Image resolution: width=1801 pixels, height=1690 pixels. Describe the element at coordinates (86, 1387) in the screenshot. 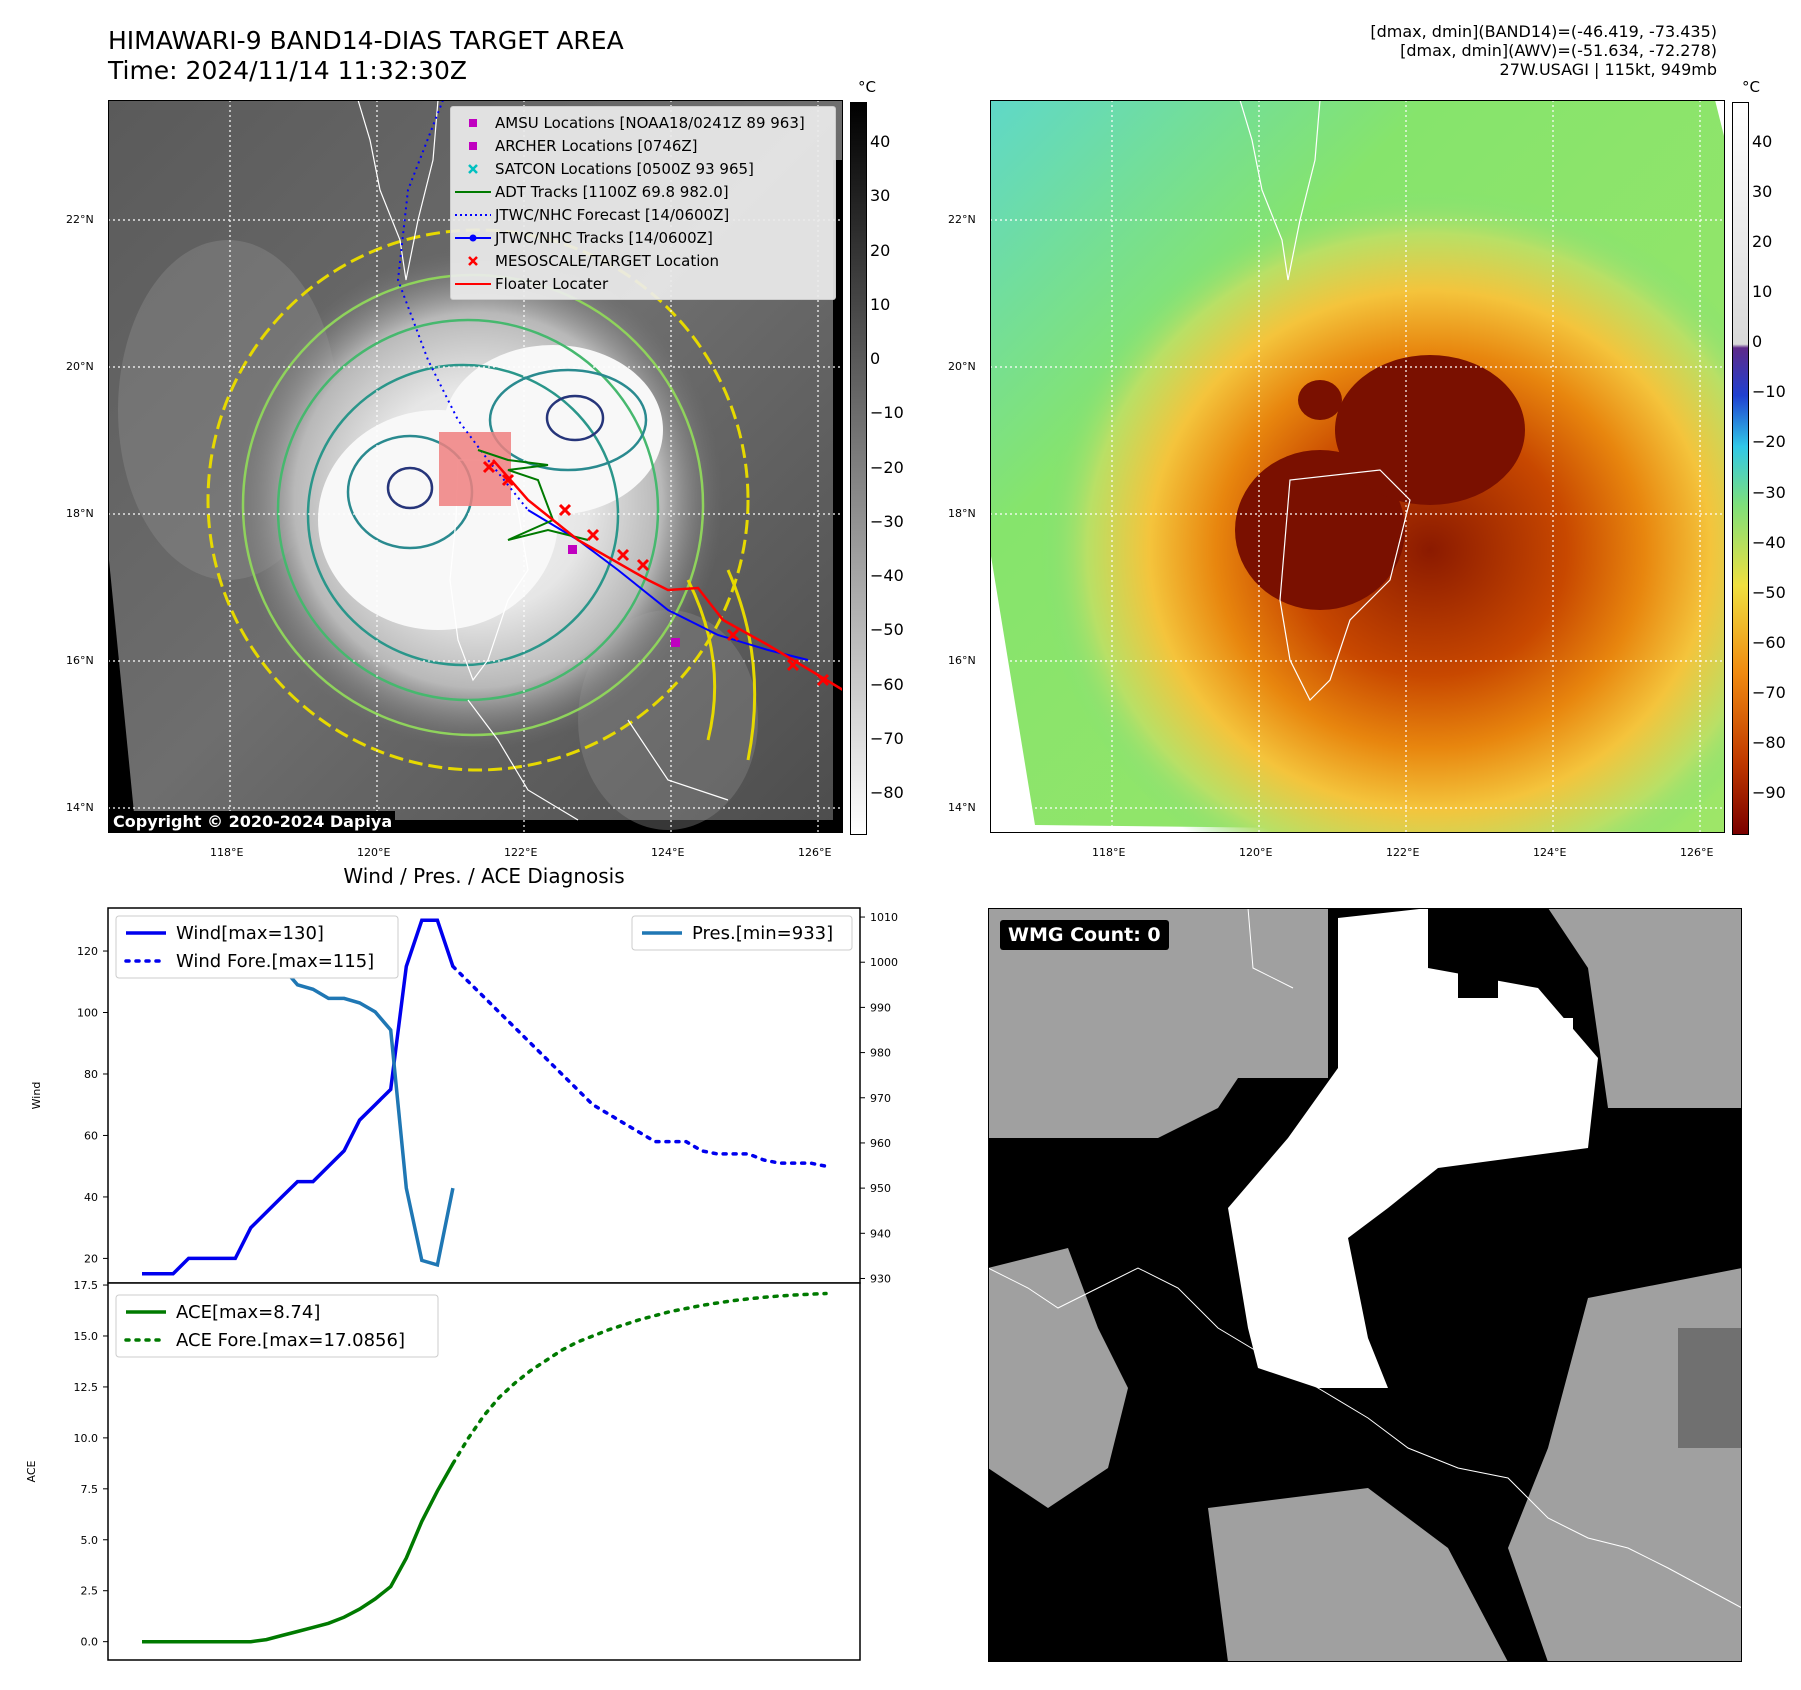

I see `ace-y-tick-label: 12.5` at that location.